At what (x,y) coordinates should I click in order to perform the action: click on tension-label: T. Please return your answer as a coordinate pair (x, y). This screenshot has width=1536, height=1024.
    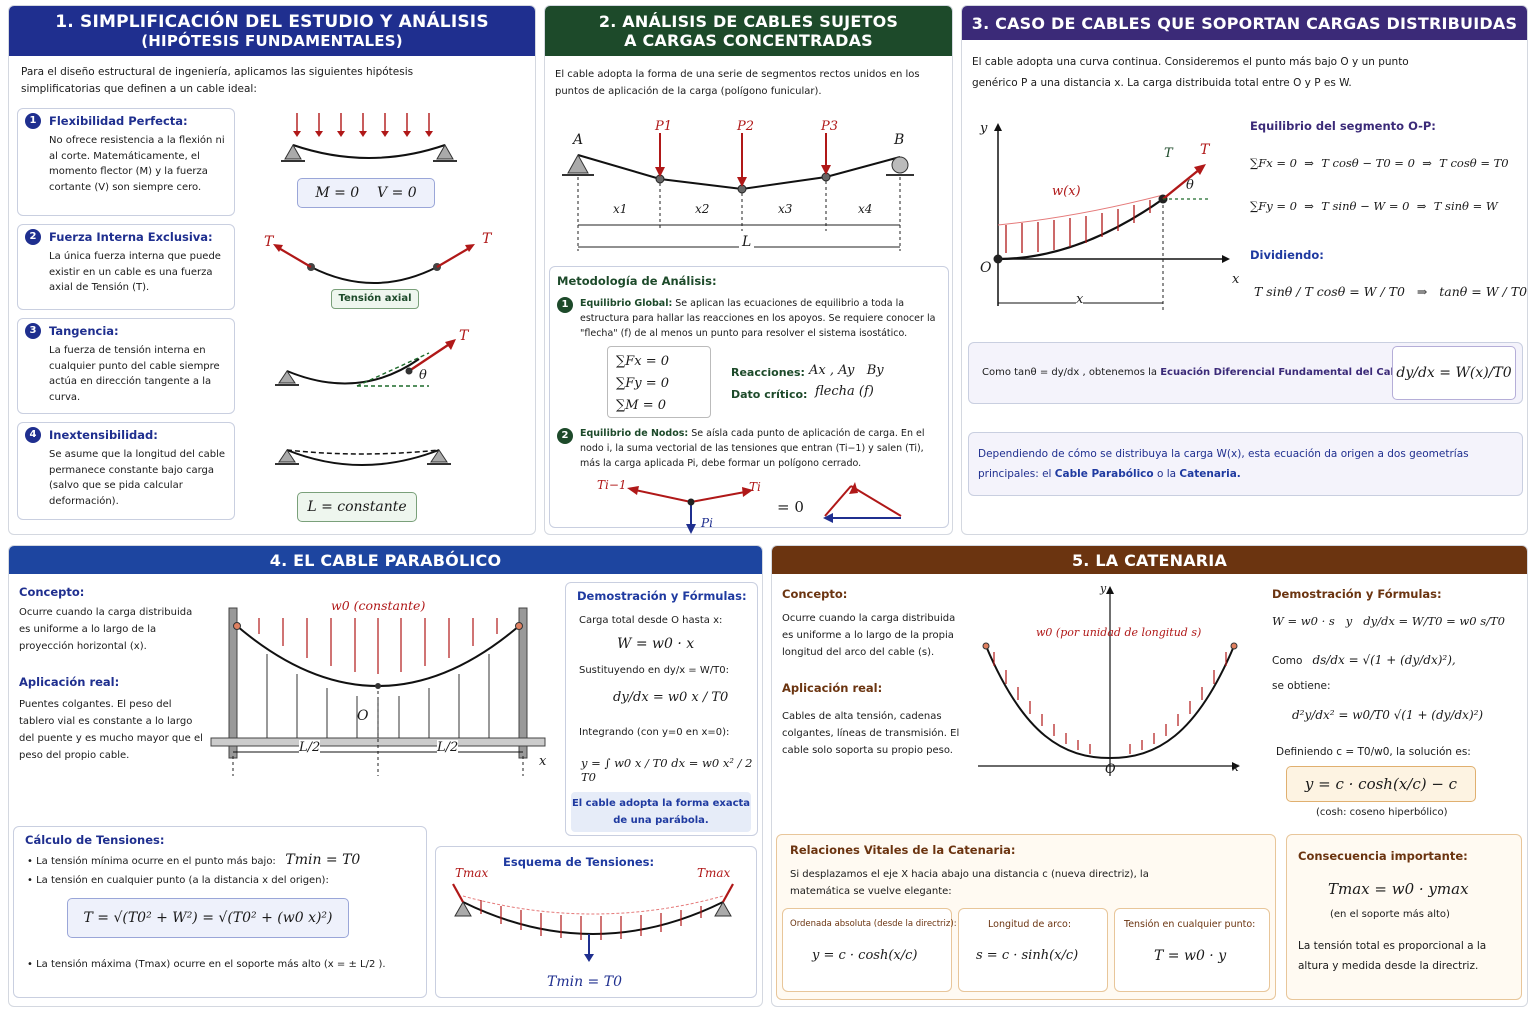
    Looking at the image, I should click on (1205, 150).